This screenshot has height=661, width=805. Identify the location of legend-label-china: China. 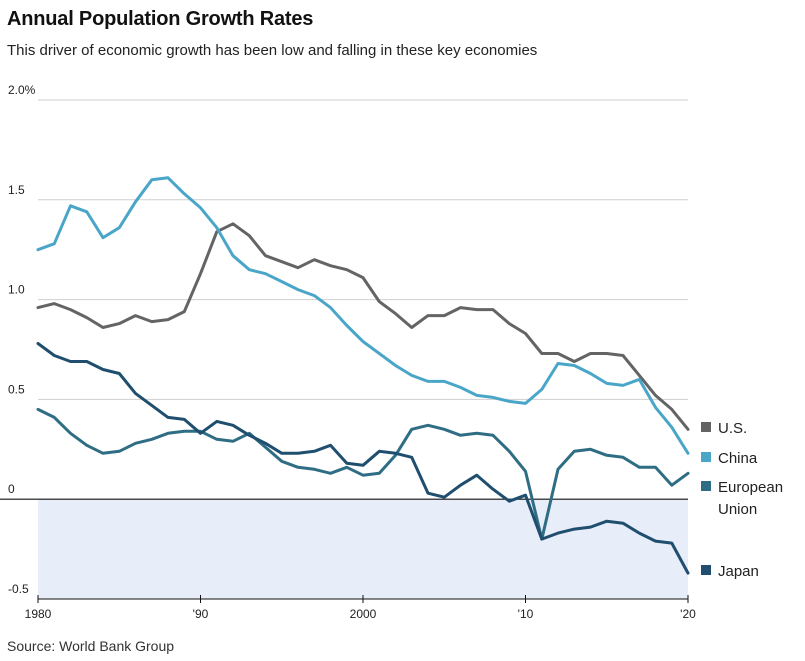
(738, 458).